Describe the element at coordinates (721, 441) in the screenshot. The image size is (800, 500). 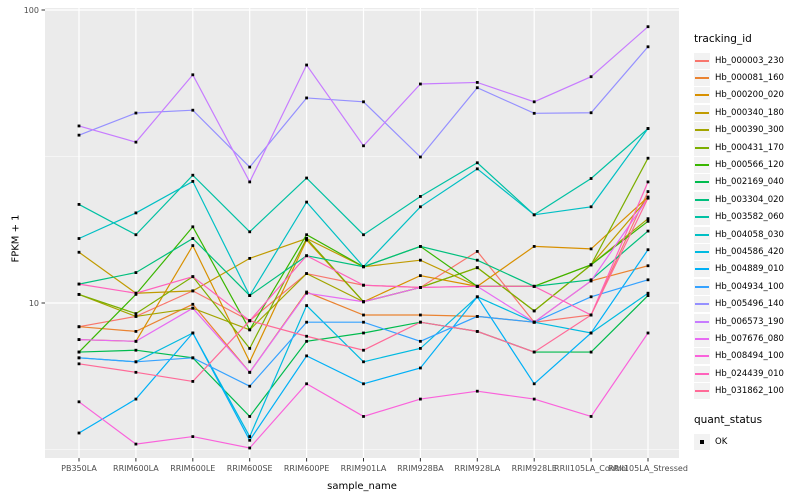
I see `legend-item-label: OK` at that location.